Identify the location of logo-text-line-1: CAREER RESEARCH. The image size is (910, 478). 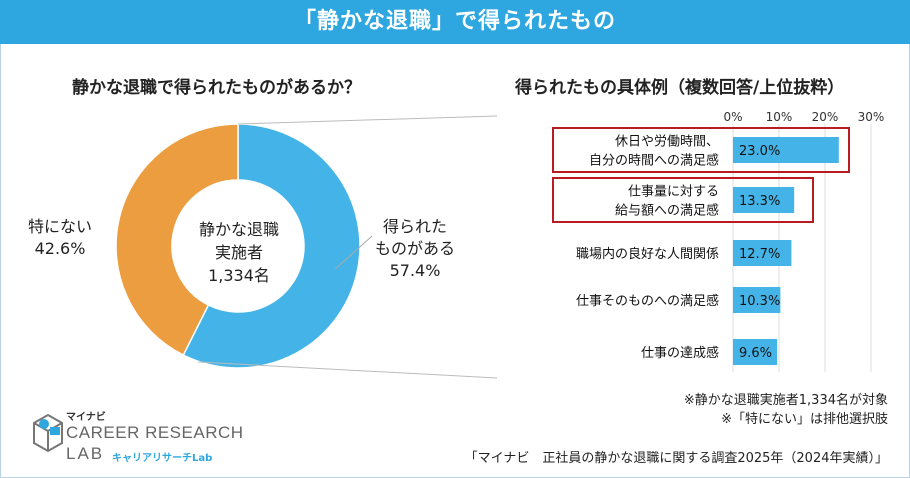
(155, 432).